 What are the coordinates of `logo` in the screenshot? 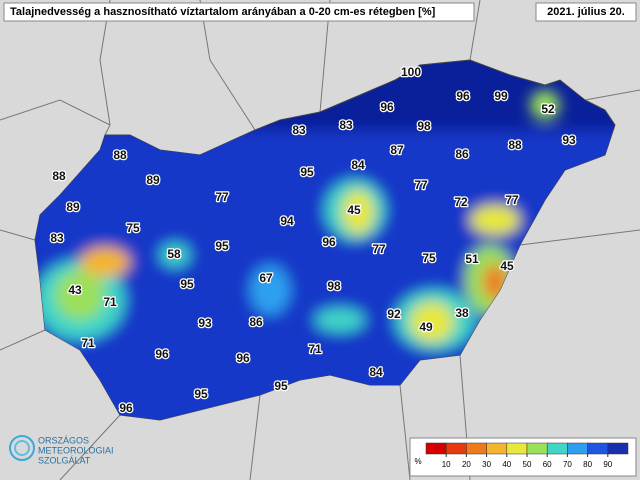 It's located at (22, 448).